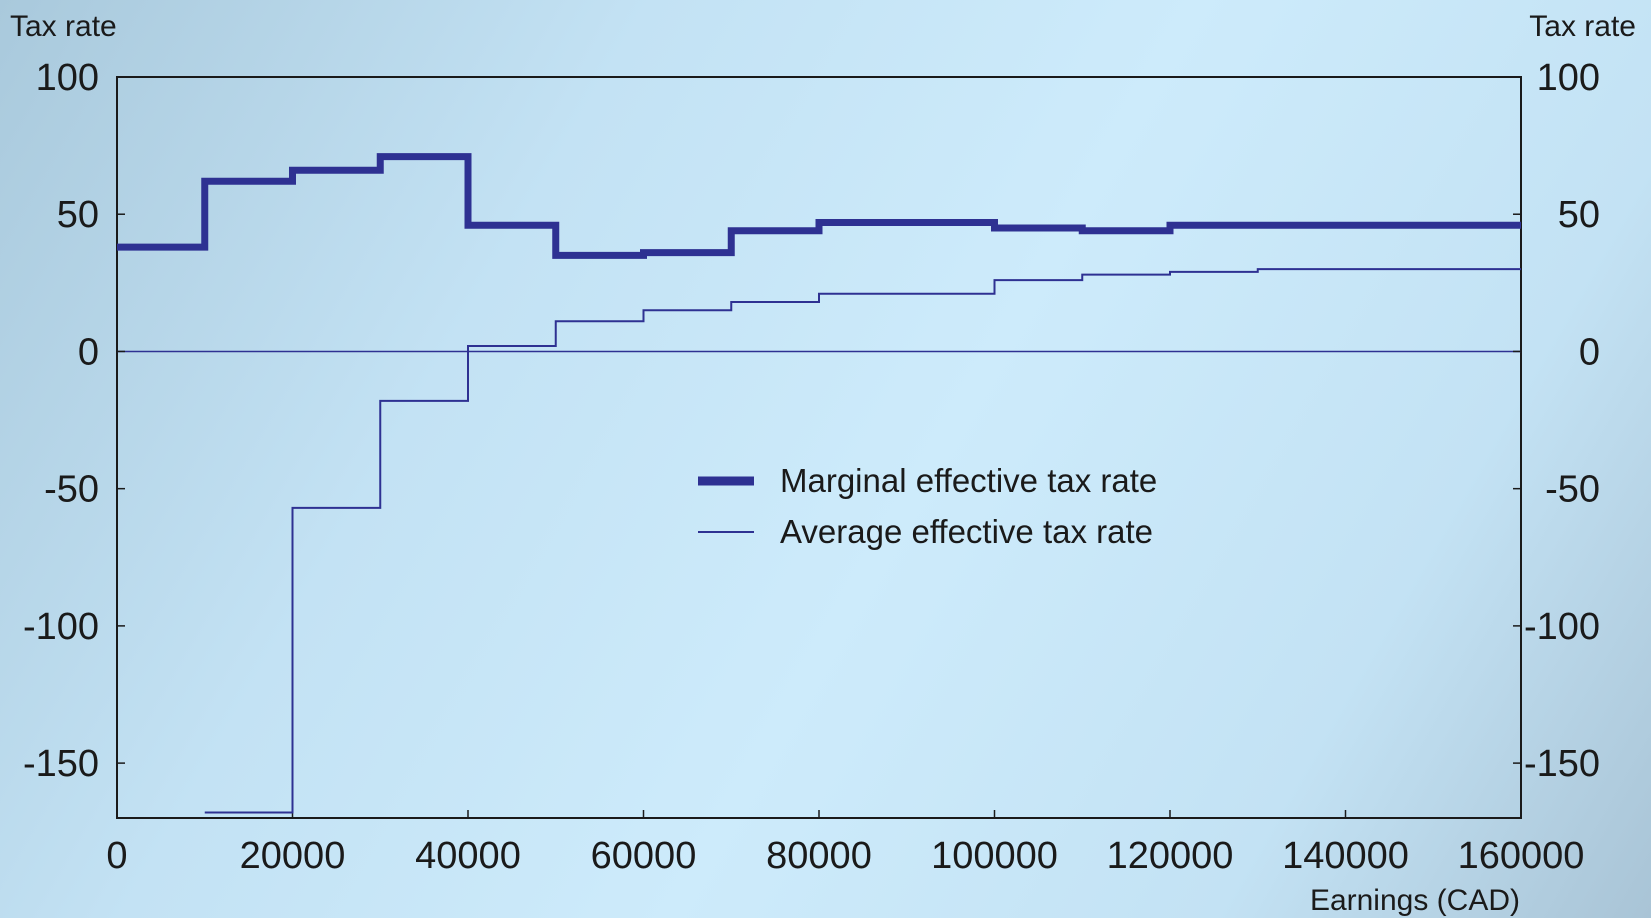  I want to click on y-tick-label-right: -100, so click(1562, 627).